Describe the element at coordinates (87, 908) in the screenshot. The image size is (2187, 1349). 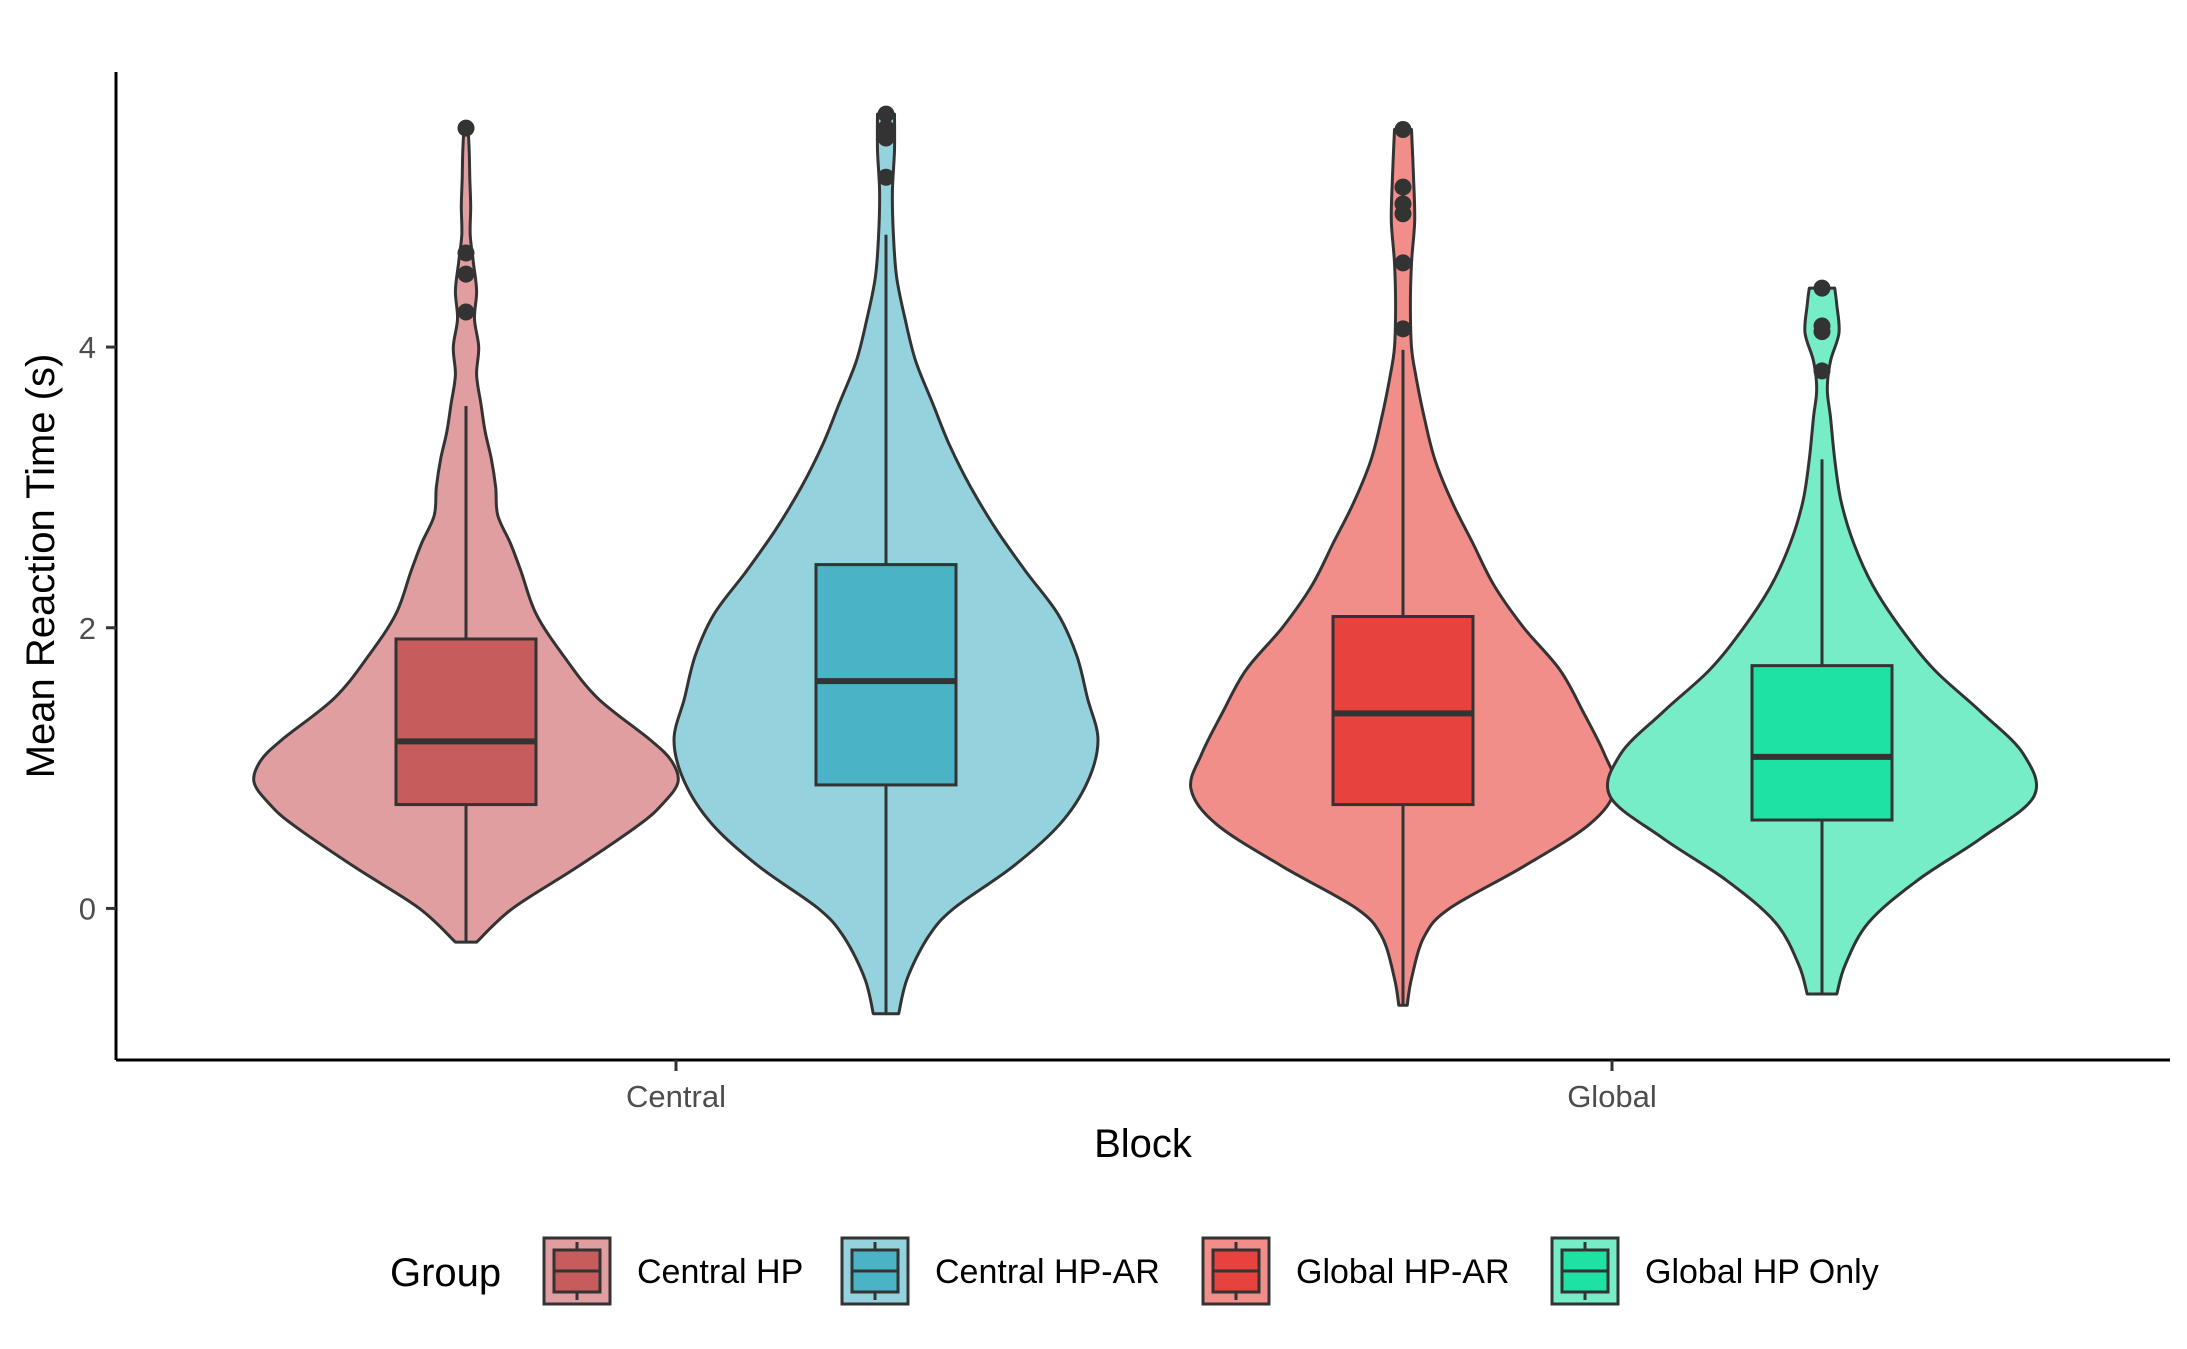
I see `y-tick-label: 0` at that location.